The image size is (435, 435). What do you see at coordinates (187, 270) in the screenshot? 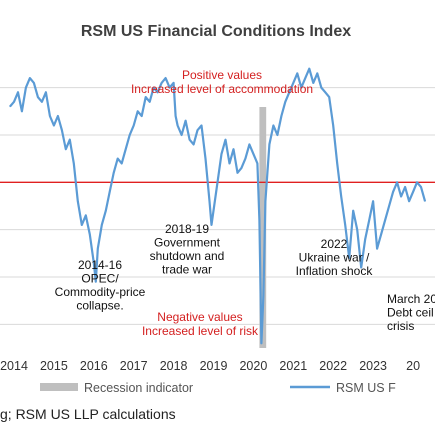
I see `annotation-line: trade war` at bounding box center [187, 270].